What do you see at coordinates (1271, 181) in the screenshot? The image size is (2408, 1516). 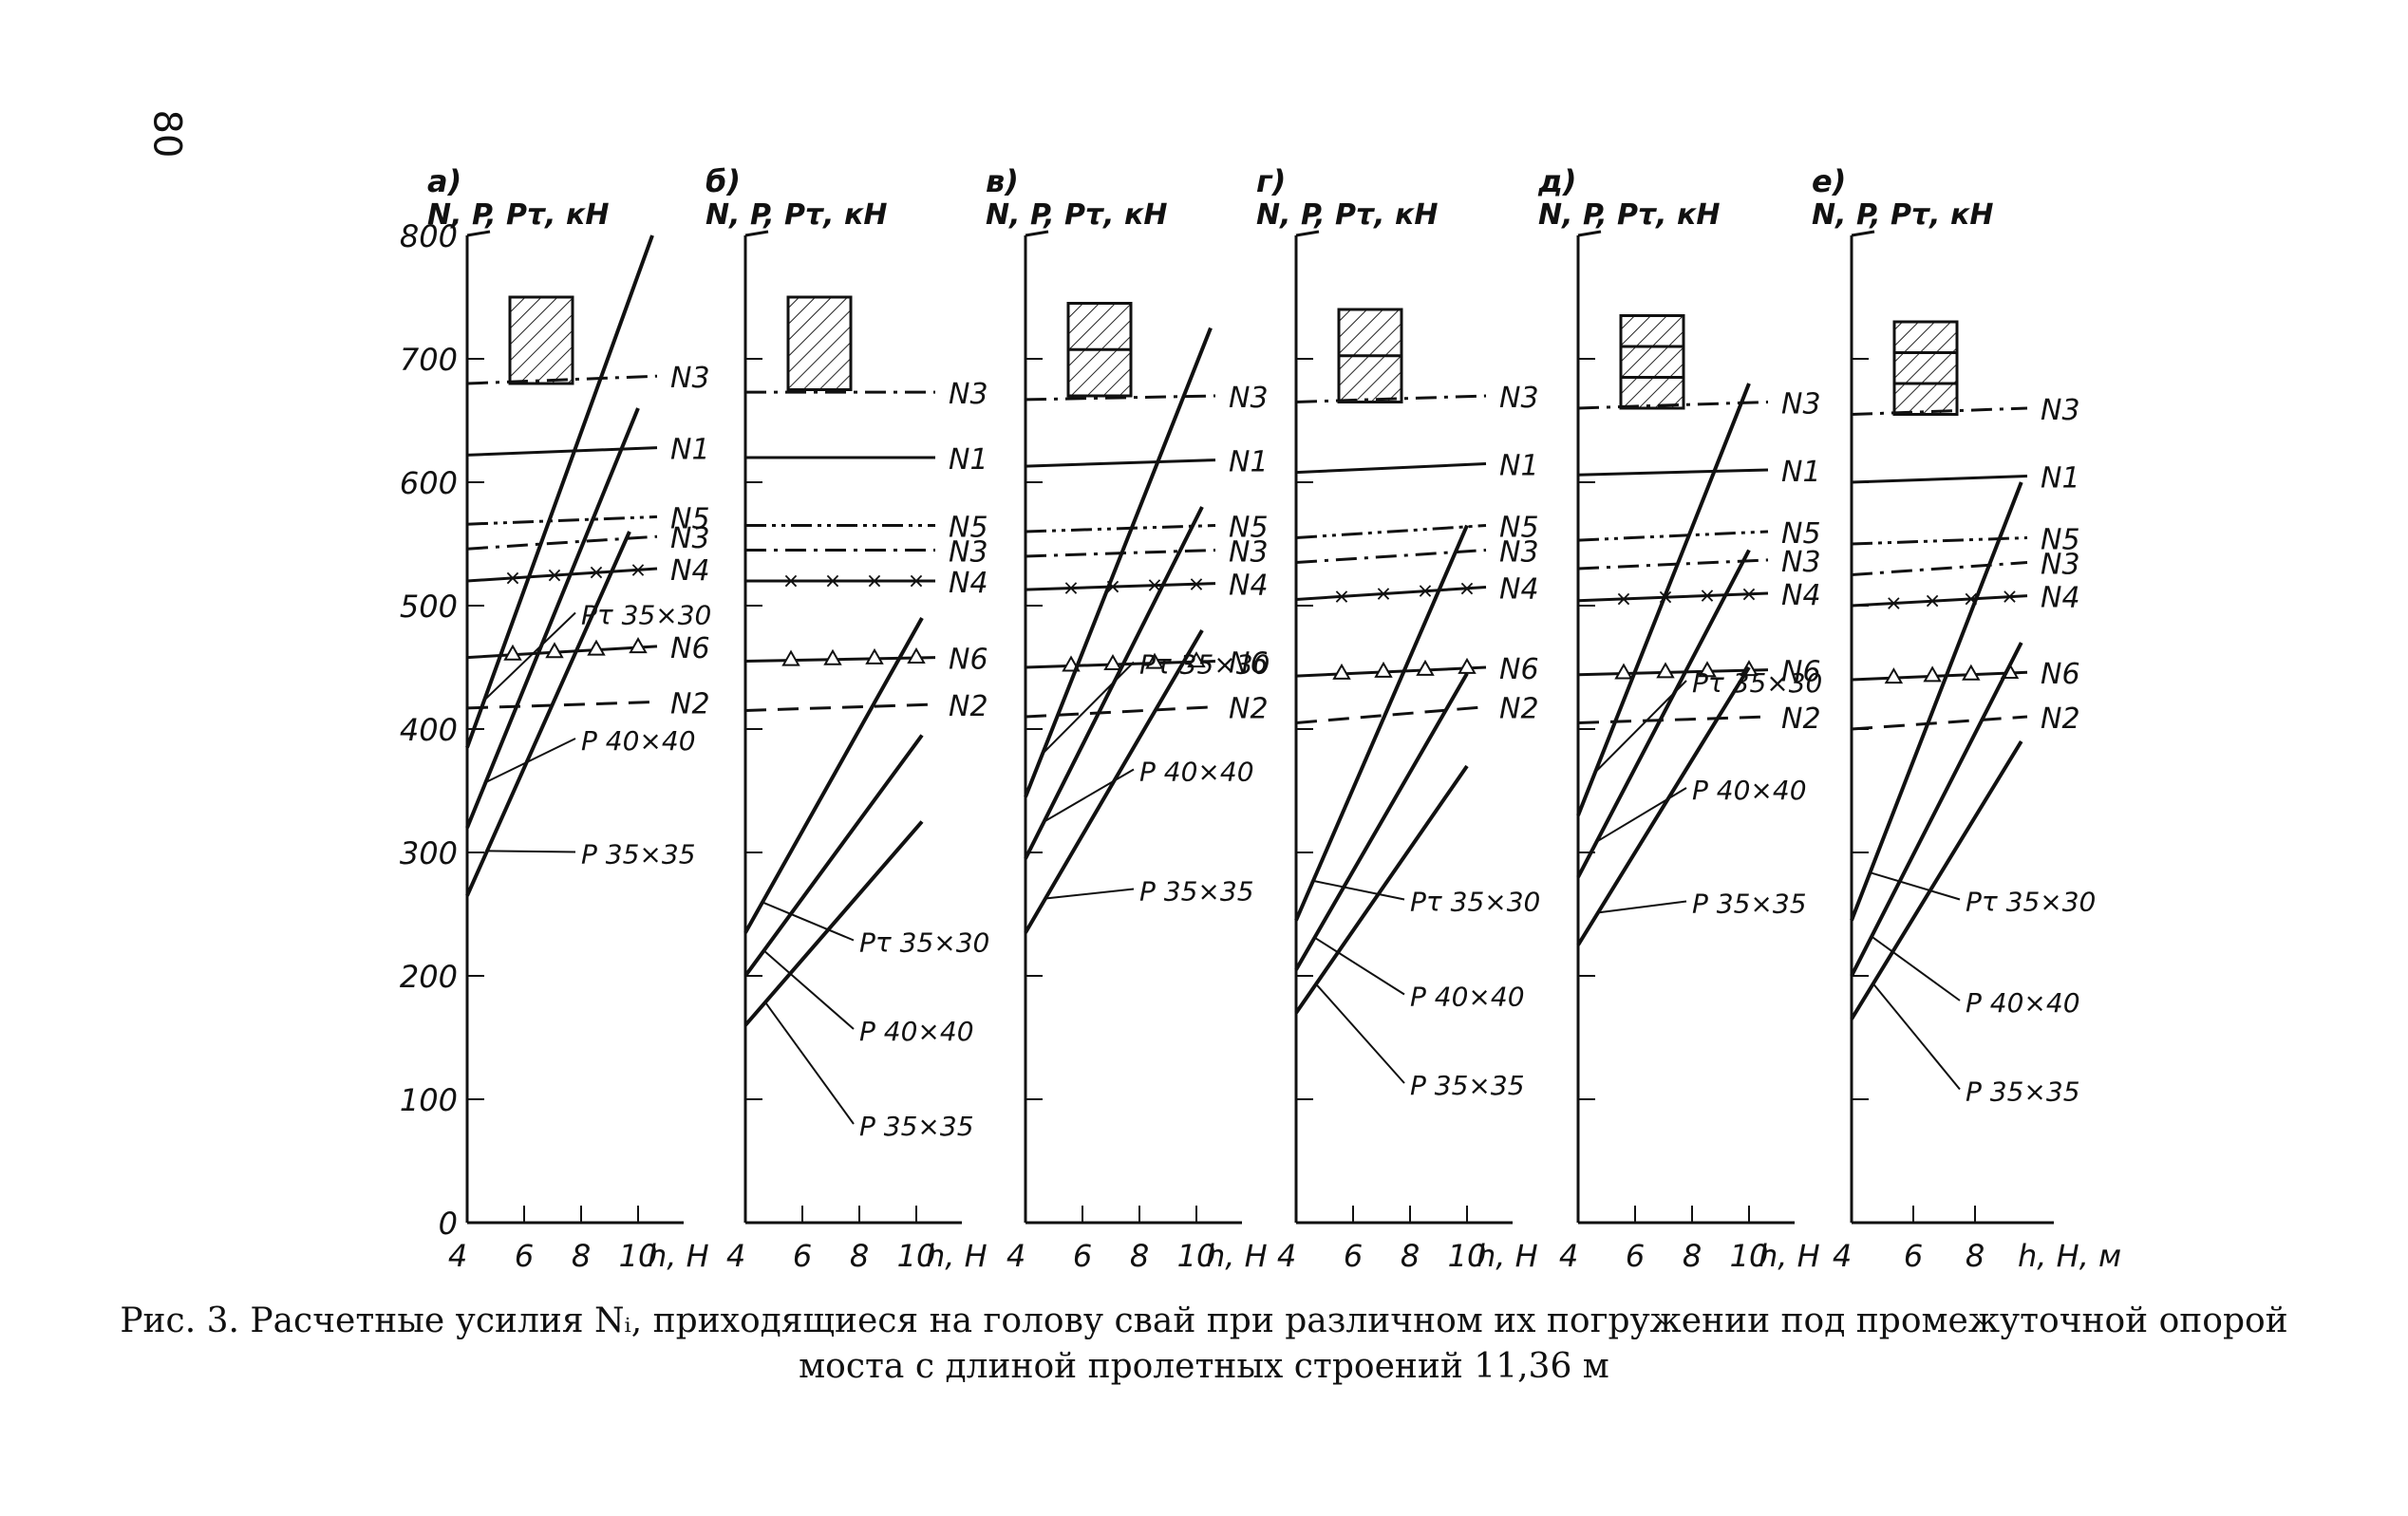 I see `panel-label: г)` at bounding box center [1271, 181].